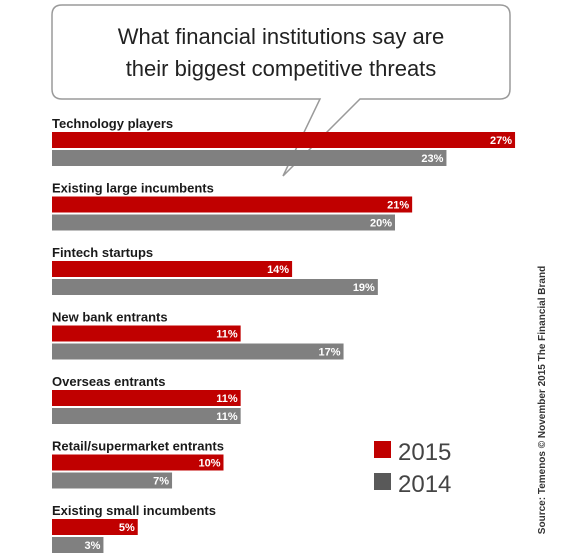 This screenshot has height=559, width=565. I want to click on chart-title-line-1: What financial institutions say are, so click(281, 36).